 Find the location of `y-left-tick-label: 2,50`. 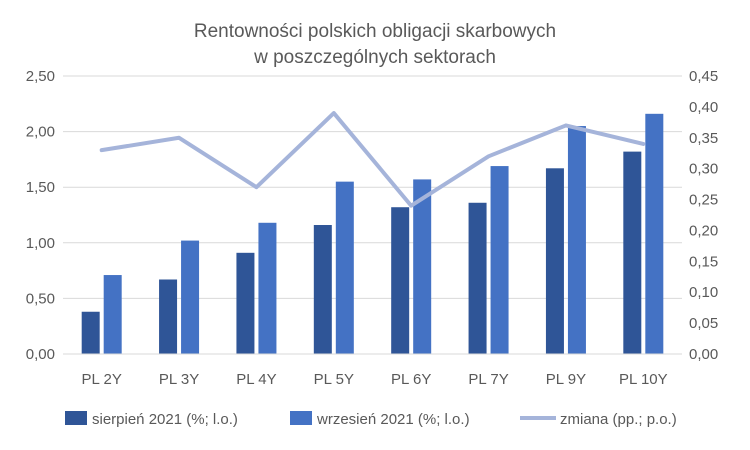

y-left-tick-label: 2,50 is located at coordinates (40, 76).